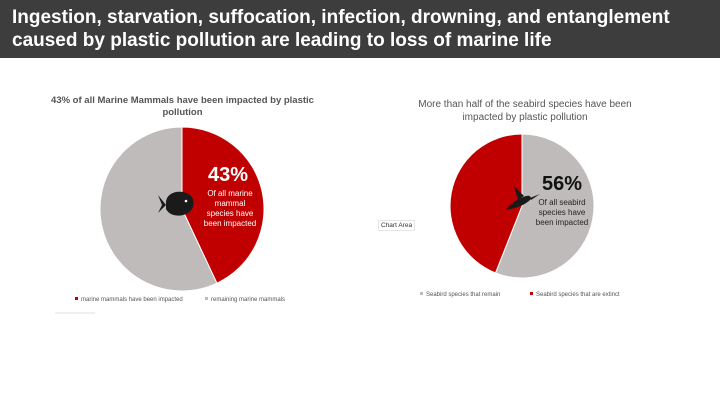  Describe the element at coordinates (132, 300) in the screenshot. I see `legend-label: marine mammals have been impacted` at that location.